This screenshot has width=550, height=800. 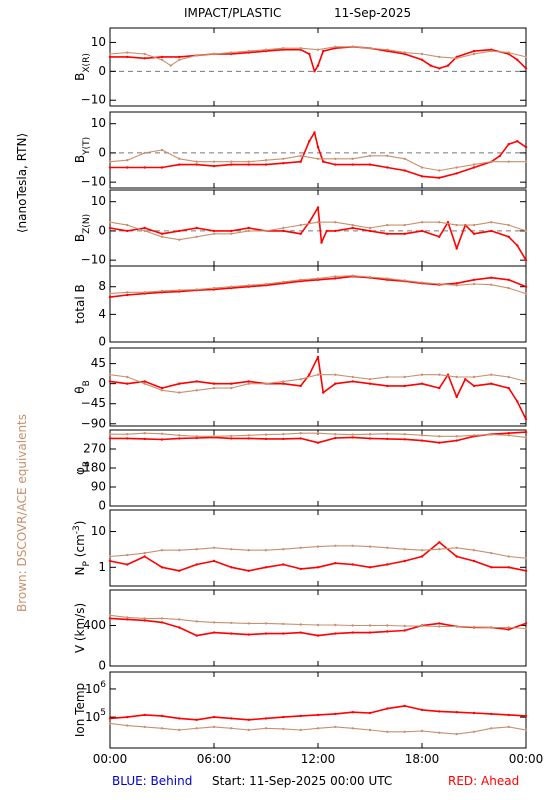 I want to click on y-tick-label: 8, so click(x=102, y=286).